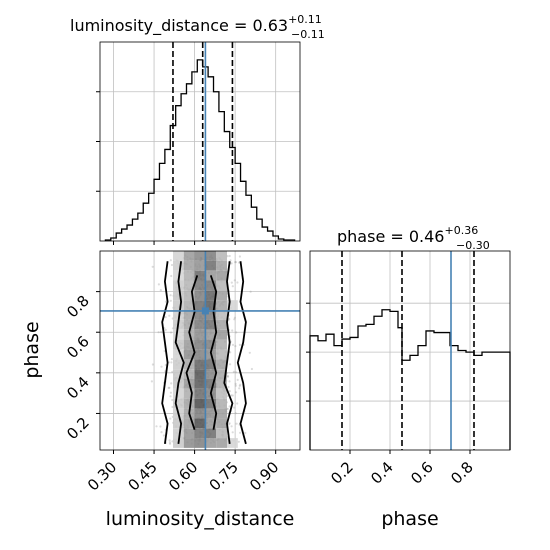 The width and height of the screenshot is (550, 550). Describe the element at coordinates (342, 473) in the screenshot. I see `phase-xtick-label-0: 0.2` at that location.